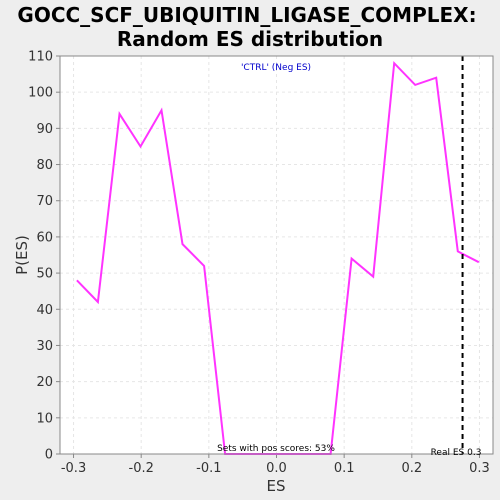 The height and width of the screenshot is (500, 500). I want to click on x-tick-label: -0.2, so click(141, 468).